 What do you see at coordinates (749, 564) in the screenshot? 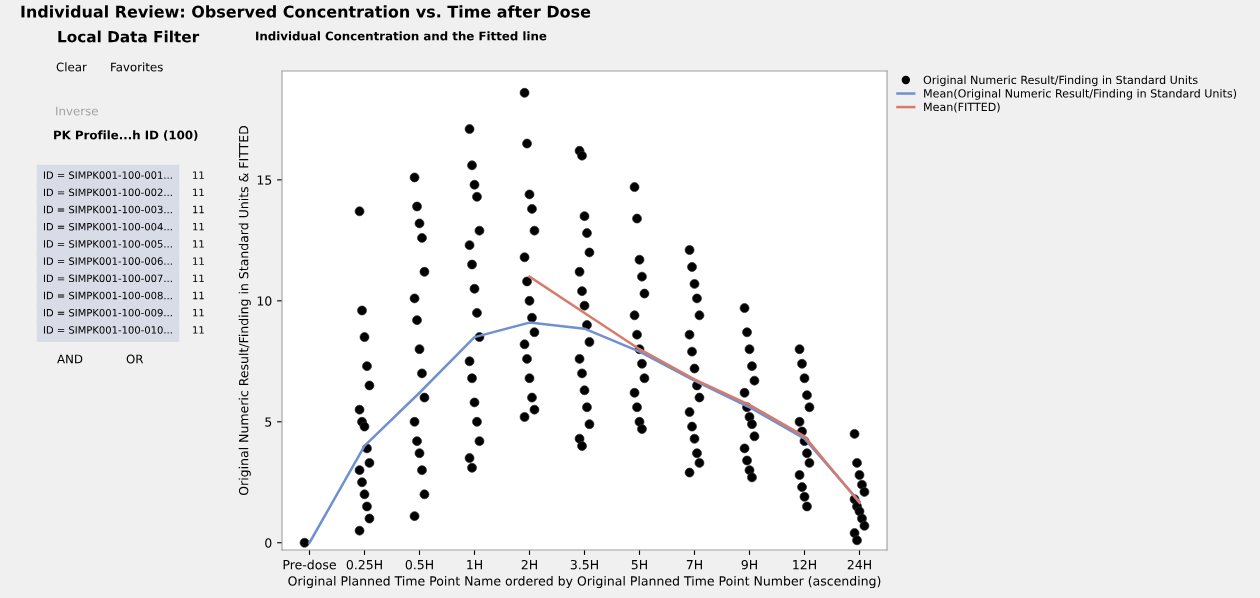
I see `x-tick-label: 9H` at bounding box center [749, 564].